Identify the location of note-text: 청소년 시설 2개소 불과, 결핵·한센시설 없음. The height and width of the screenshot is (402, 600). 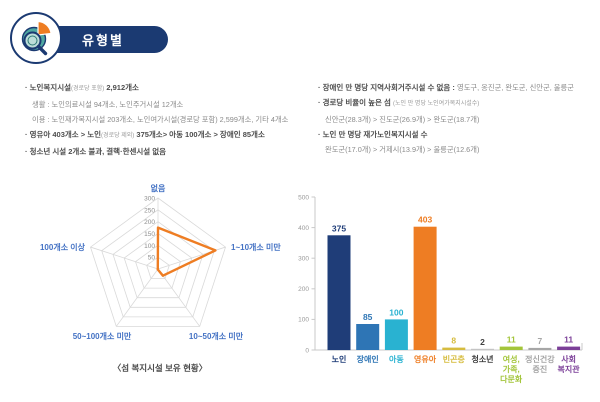
(98, 151).